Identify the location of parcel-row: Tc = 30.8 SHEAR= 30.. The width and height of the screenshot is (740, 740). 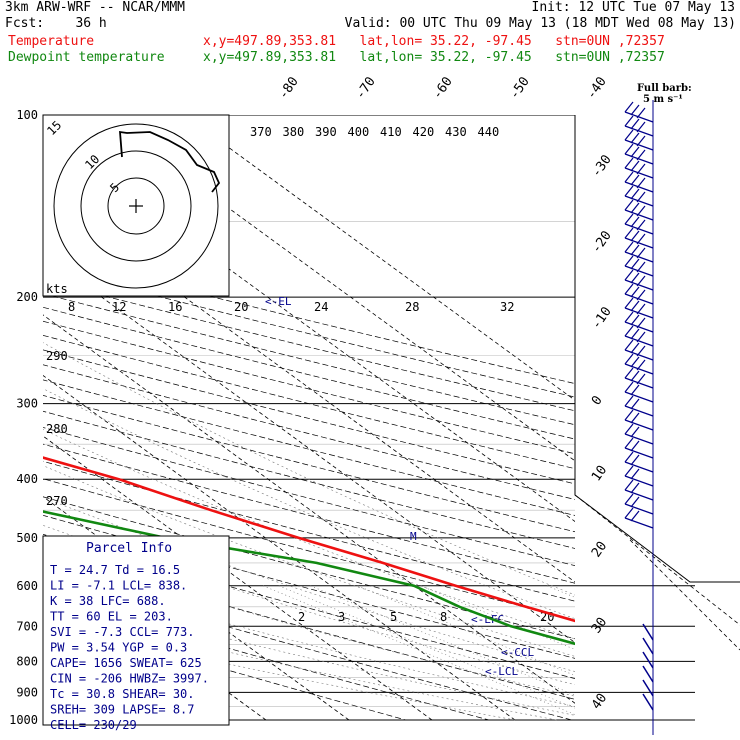
(122, 694).